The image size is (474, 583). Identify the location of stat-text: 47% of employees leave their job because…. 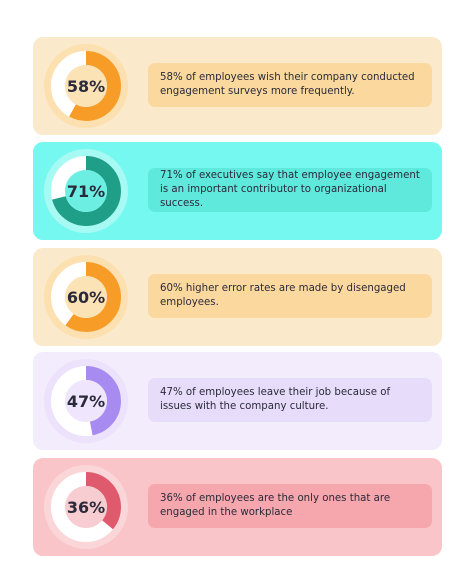
(290, 400).